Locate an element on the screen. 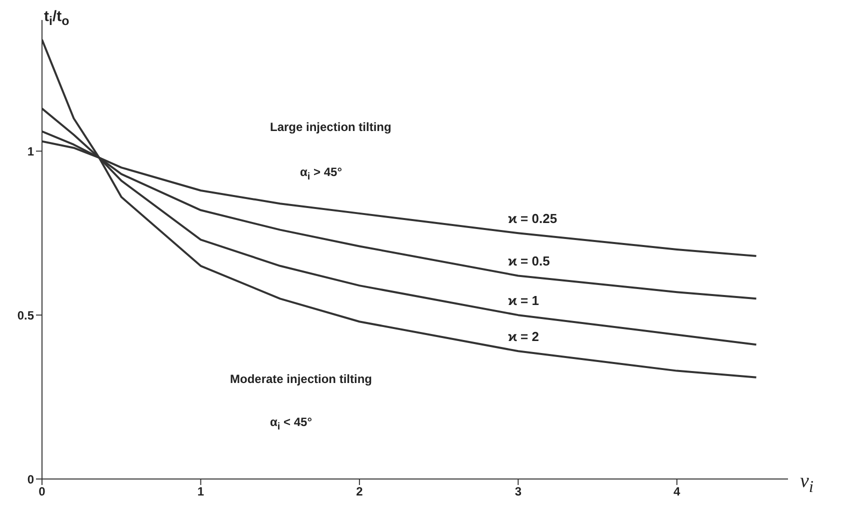  annotation: α$_{i}$ > 45° is located at coordinates (321, 173).